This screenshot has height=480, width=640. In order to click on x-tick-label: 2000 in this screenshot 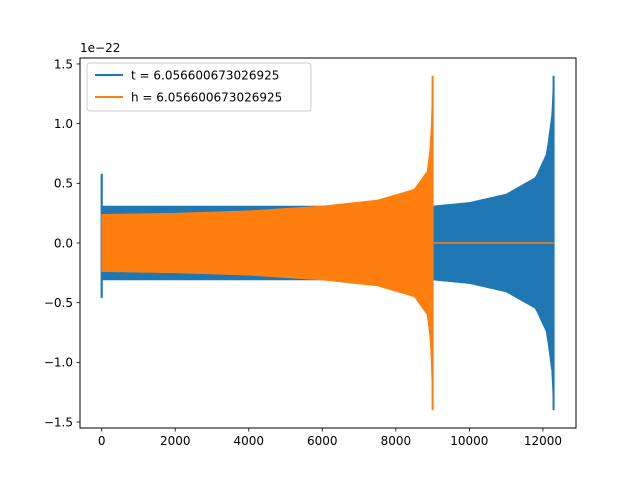, I will do `click(175, 441)`.